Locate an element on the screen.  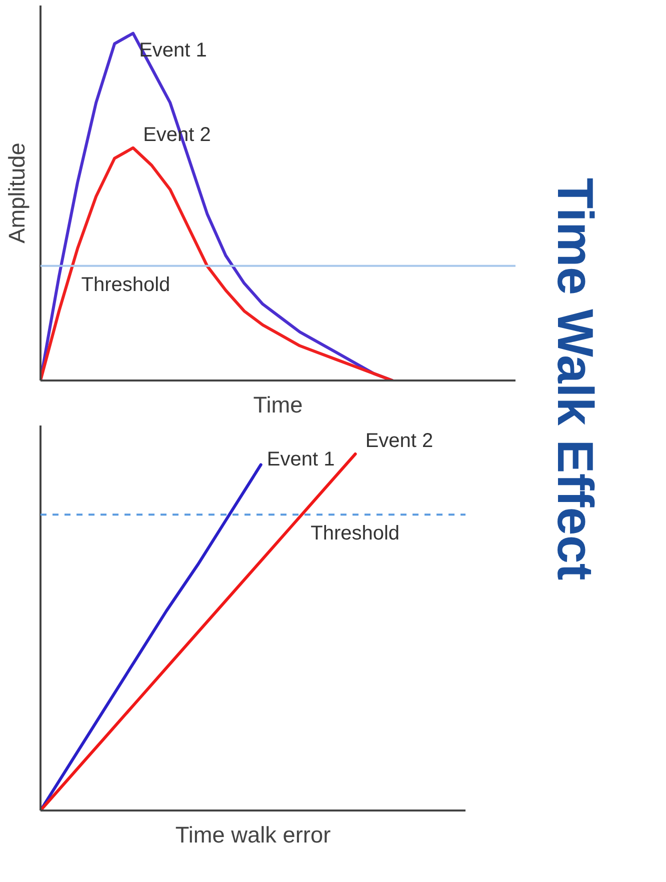
series-label: Event 2 is located at coordinates (399, 441).